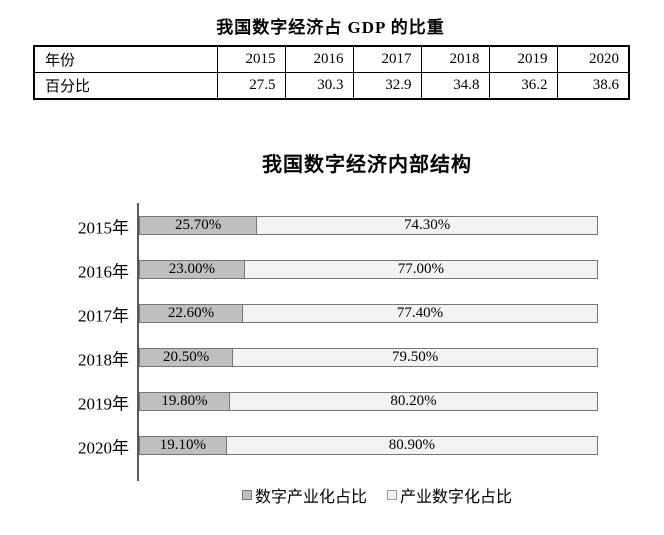 Image resolution: width=664 pixels, height=535 pixels. Describe the element at coordinates (319, 59) in the screenshot. I see `year-cell: 2016` at that location.